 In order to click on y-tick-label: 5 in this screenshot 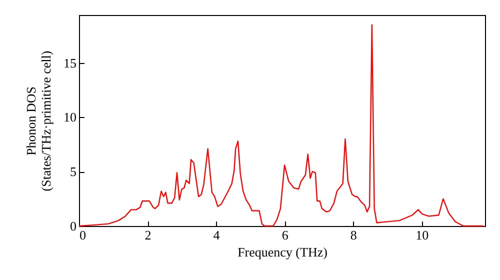, I will do `click(73, 172)`.